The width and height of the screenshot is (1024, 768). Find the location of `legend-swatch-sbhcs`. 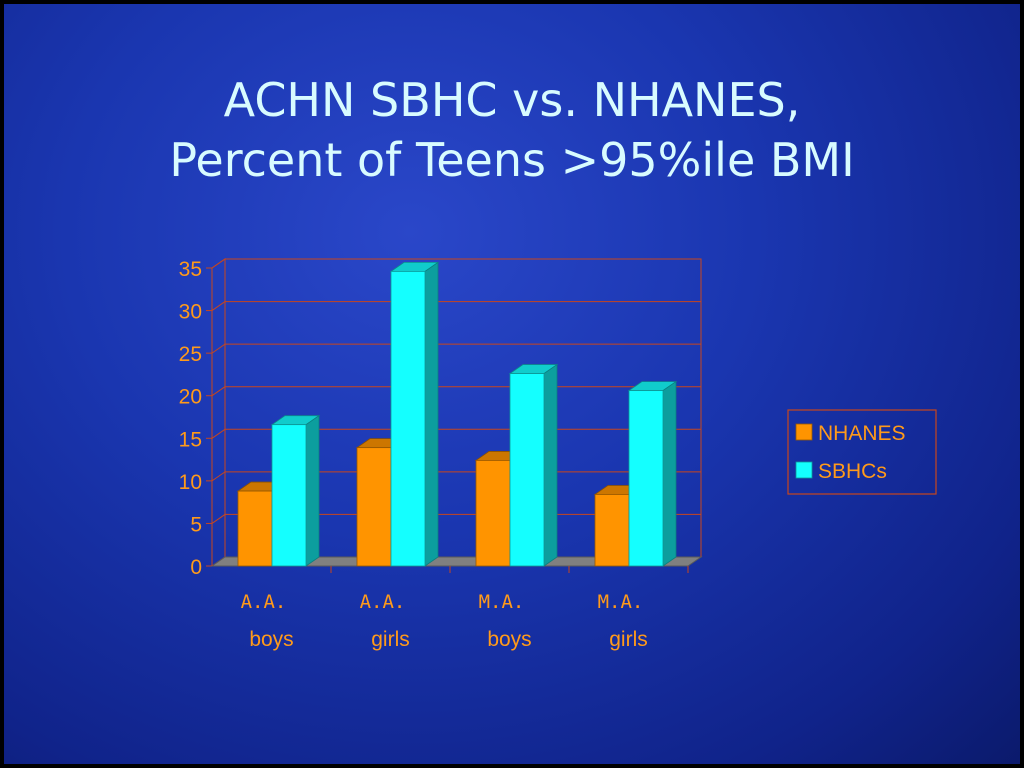

legend-swatch-sbhcs is located at coordinates (804, 470).